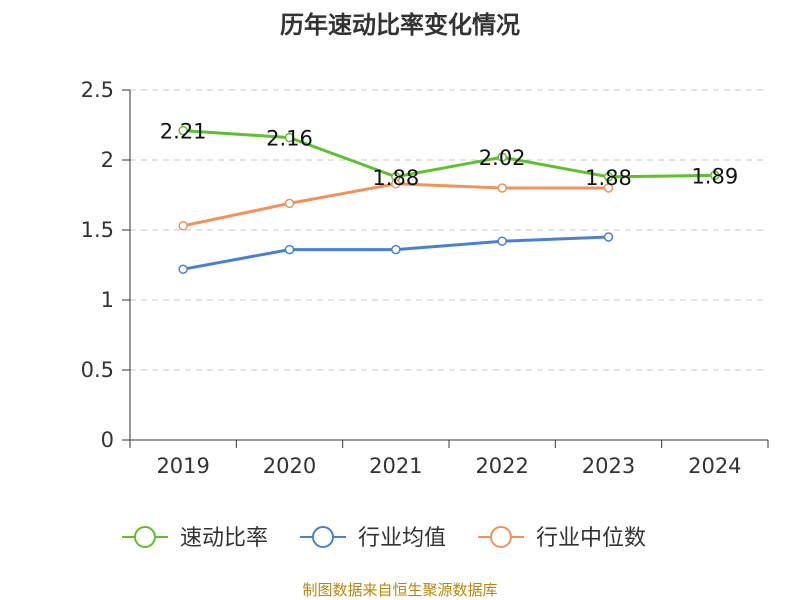 This screenshot has height=600, width=800. Describe the element at coordinates (97, 90) in the screenshot. I see `y-tick-label: 2.5` at that location.